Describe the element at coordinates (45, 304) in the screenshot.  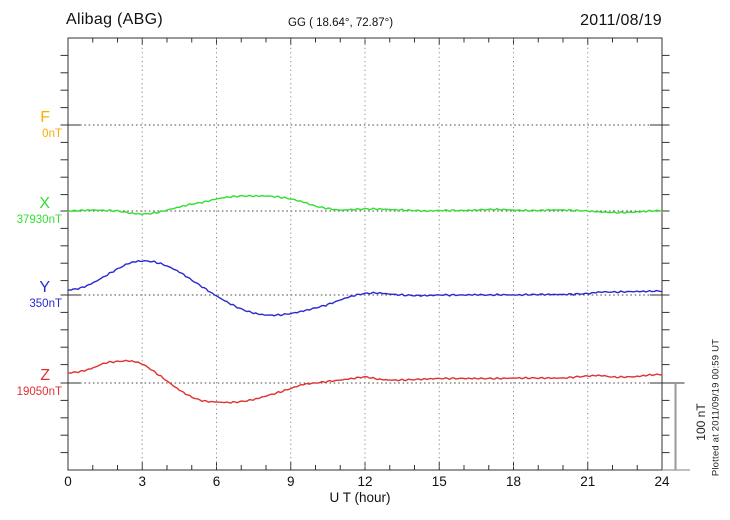
I see `component-baseline-y: 350nT` at that location.